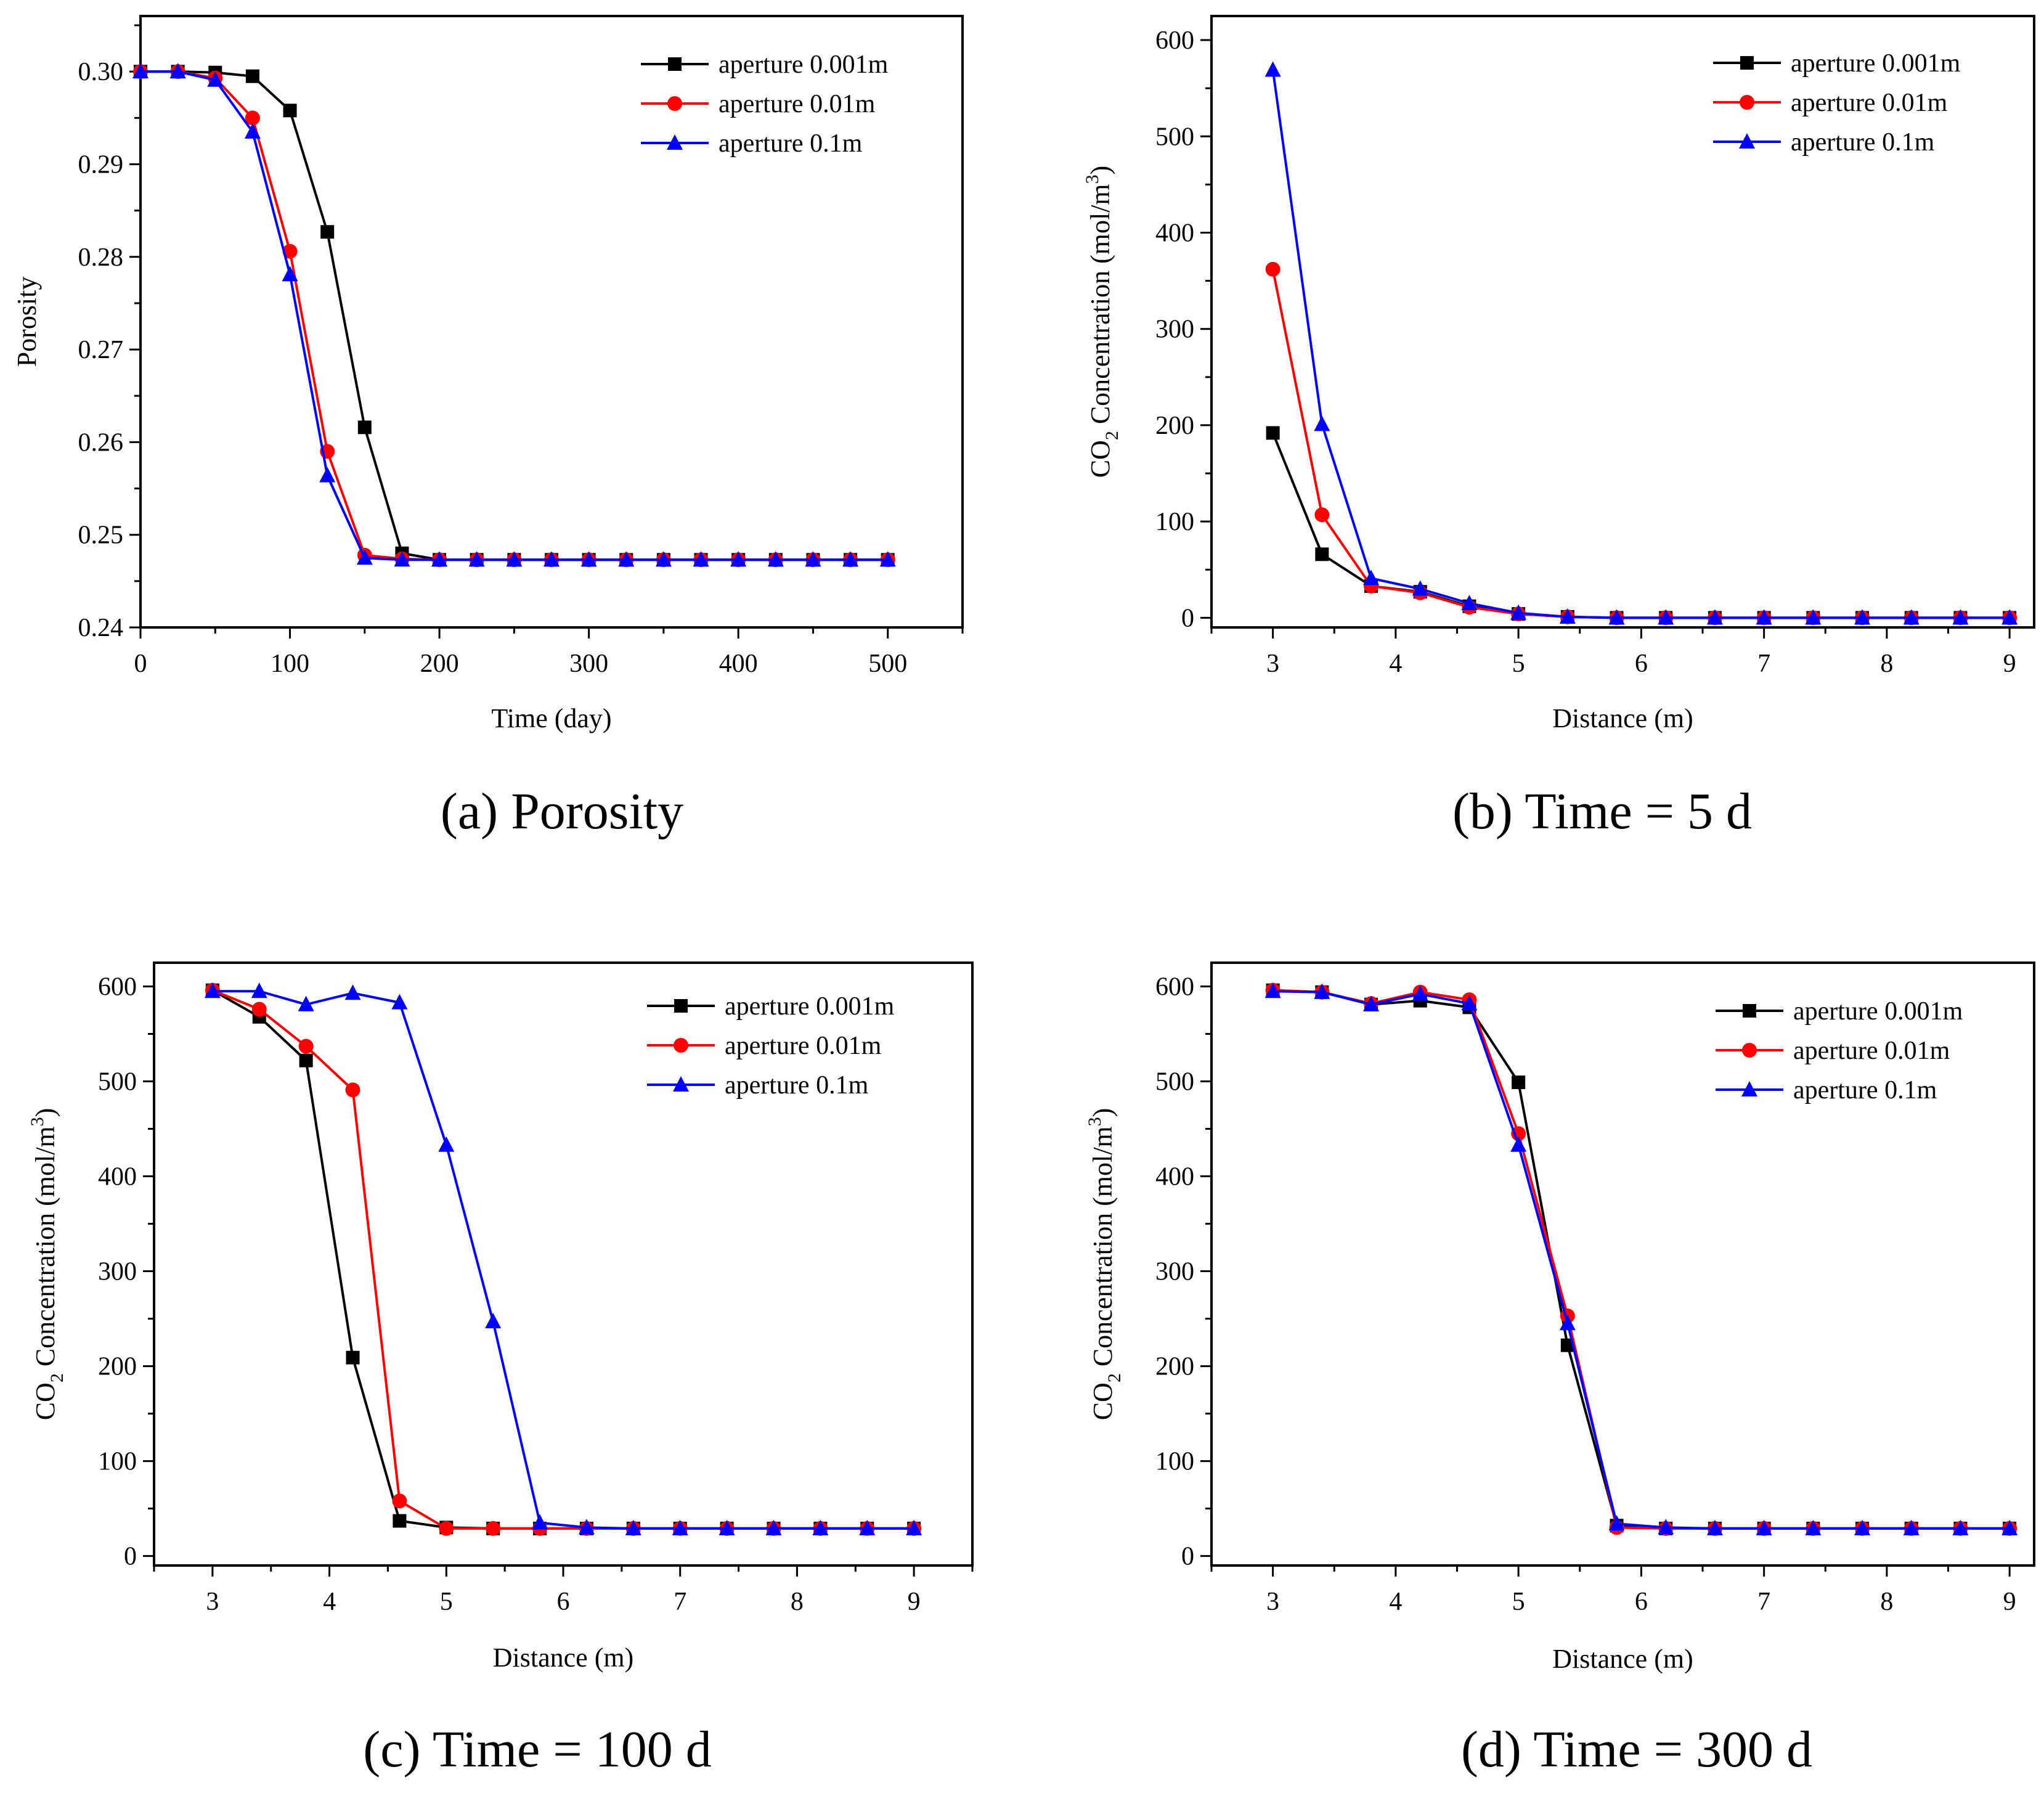 This screenshot has width=2044, height=1796. What do you see at coordinates (446, 1602) in the screenshot?
I see `x-tick-label: 5` at bounding box center [446, 1602].